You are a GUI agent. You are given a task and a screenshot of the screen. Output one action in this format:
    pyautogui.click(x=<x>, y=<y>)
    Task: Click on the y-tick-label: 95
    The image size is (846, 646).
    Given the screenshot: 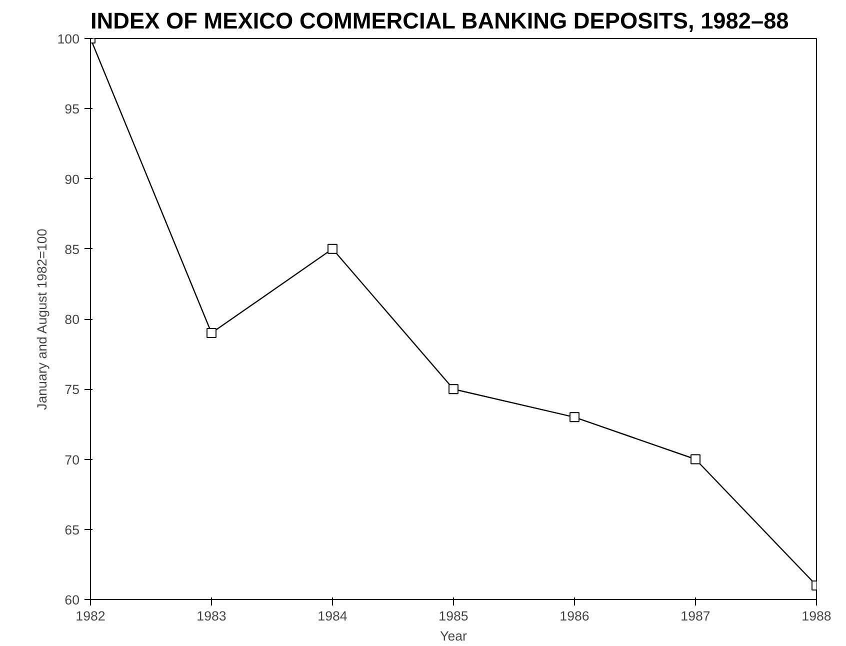 What is the action you would take?
    pyautogui.click(x=72, y=109)
    